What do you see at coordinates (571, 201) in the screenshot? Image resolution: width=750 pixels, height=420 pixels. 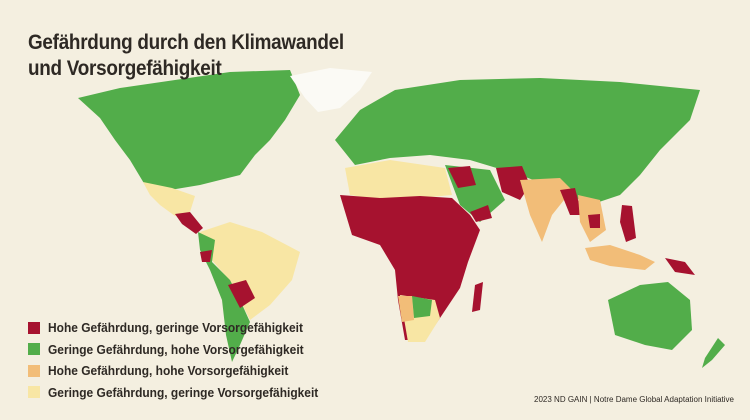 I see `region-bangladesh-myanmar` at bounding box center [571, 201].